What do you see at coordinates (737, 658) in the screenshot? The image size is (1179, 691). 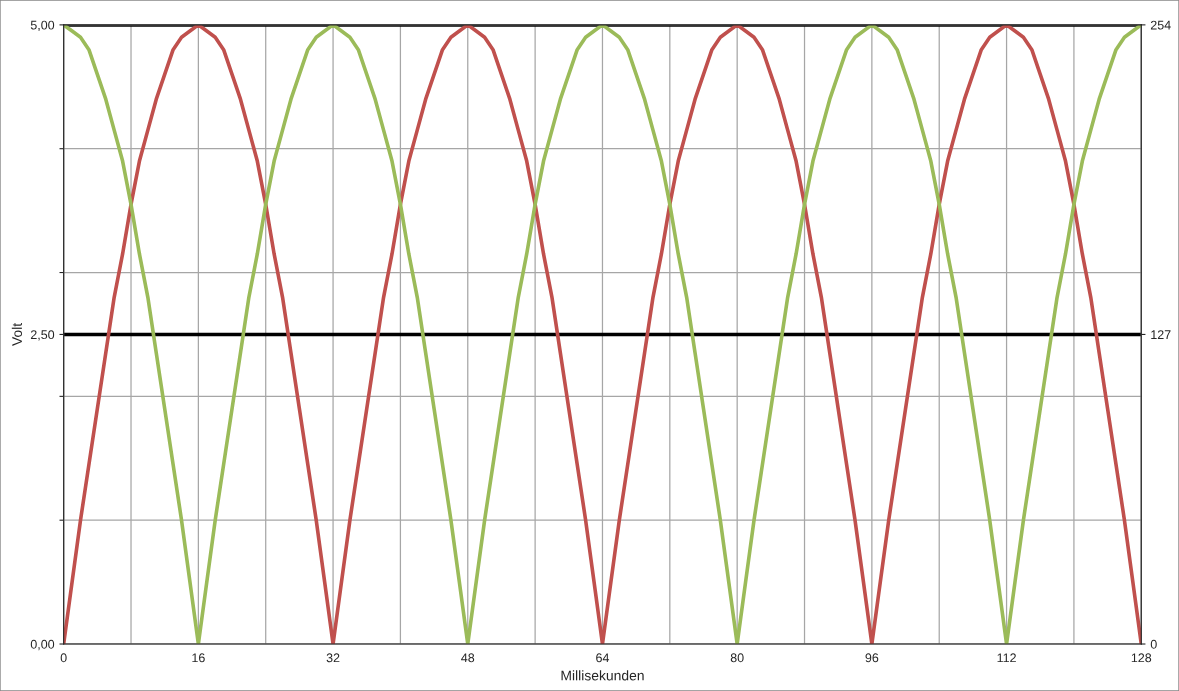 I see `x-tick-label: 80` at bounding box center [737, 658].